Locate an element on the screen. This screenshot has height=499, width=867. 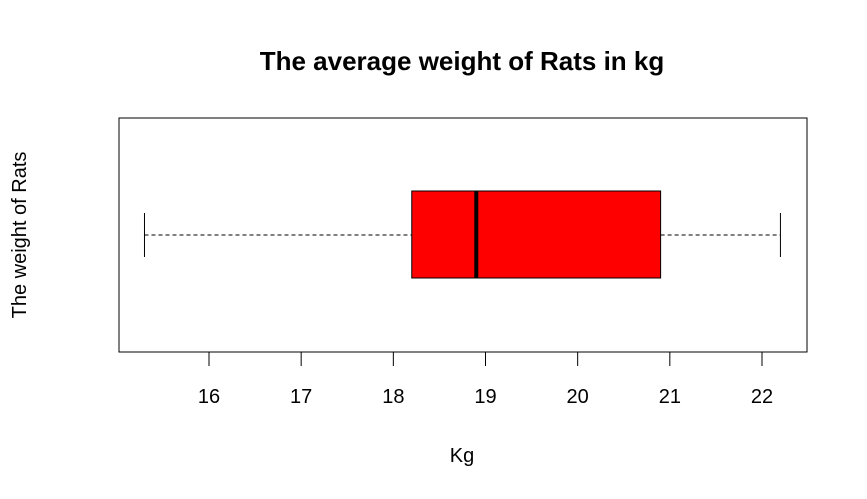
y-axis-label: The weight of Rats is located at coordinates (20, 235).